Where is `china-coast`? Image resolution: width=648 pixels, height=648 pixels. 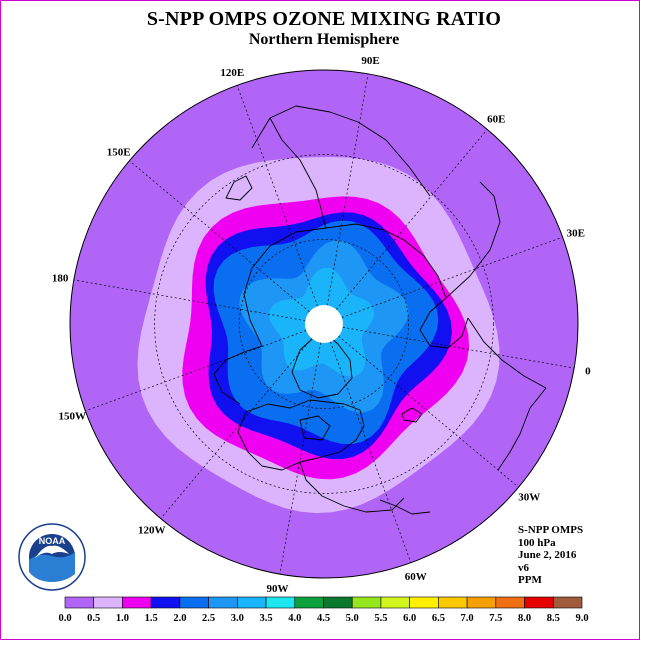 china-coast is located at coordinates (341, 151).